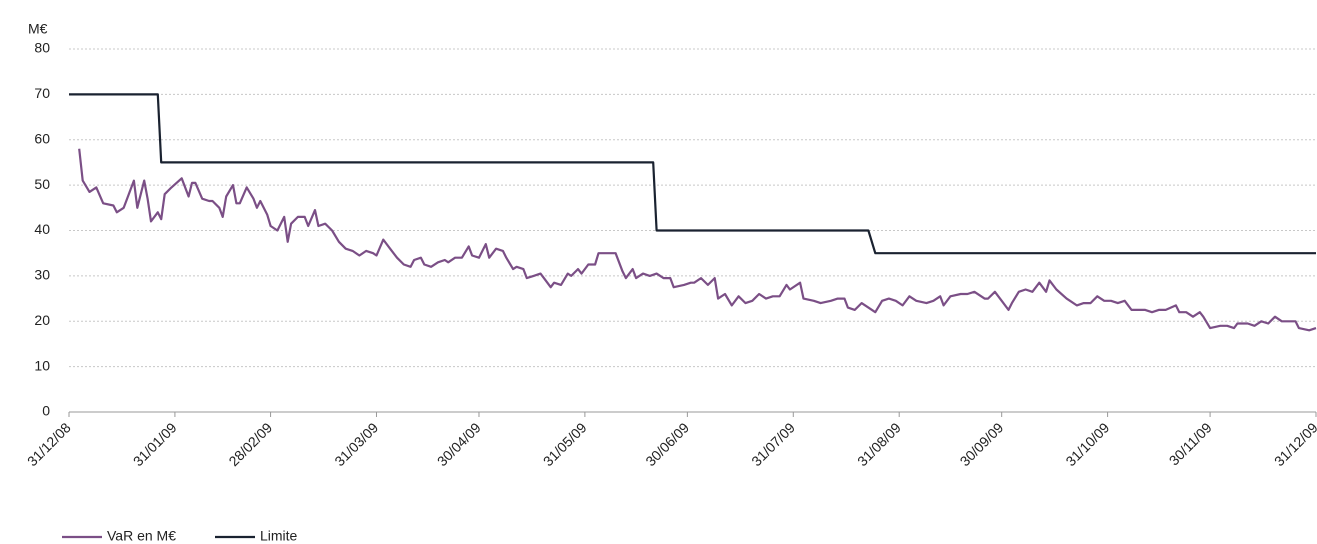 The width and height of the screenshot is (1317, 544). I want to click on y-tick-label: 60, so click(42, 138).